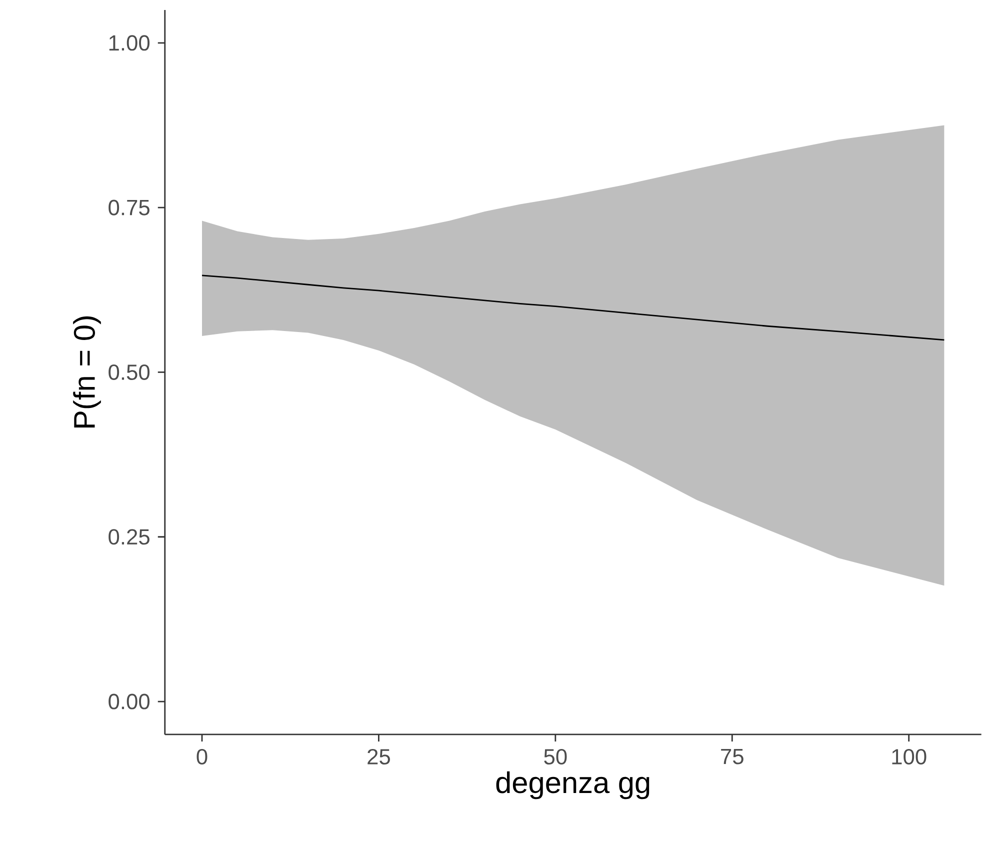  I want to click on y-tick-label: 0.25, so click(129, 536).